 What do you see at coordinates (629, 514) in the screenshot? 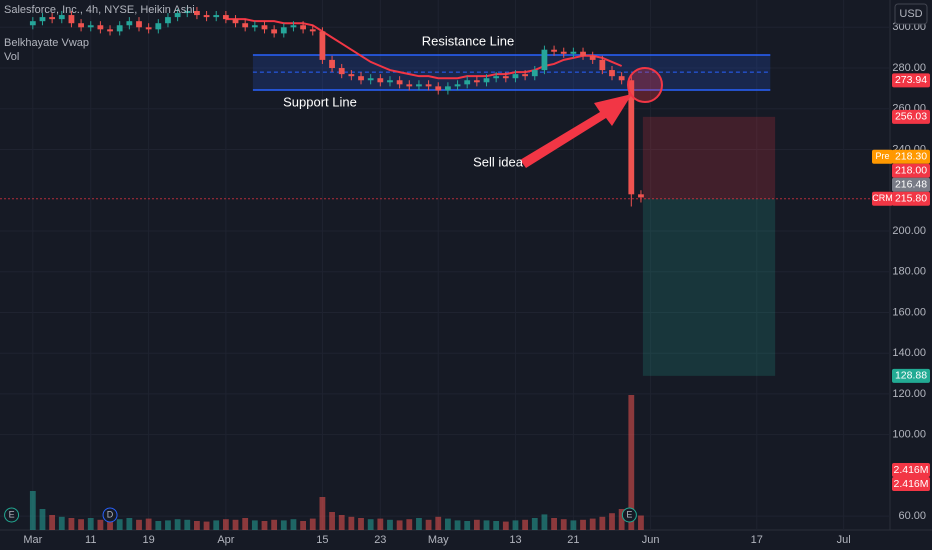
I see `event-label: E` at bounding box center [629, 514].